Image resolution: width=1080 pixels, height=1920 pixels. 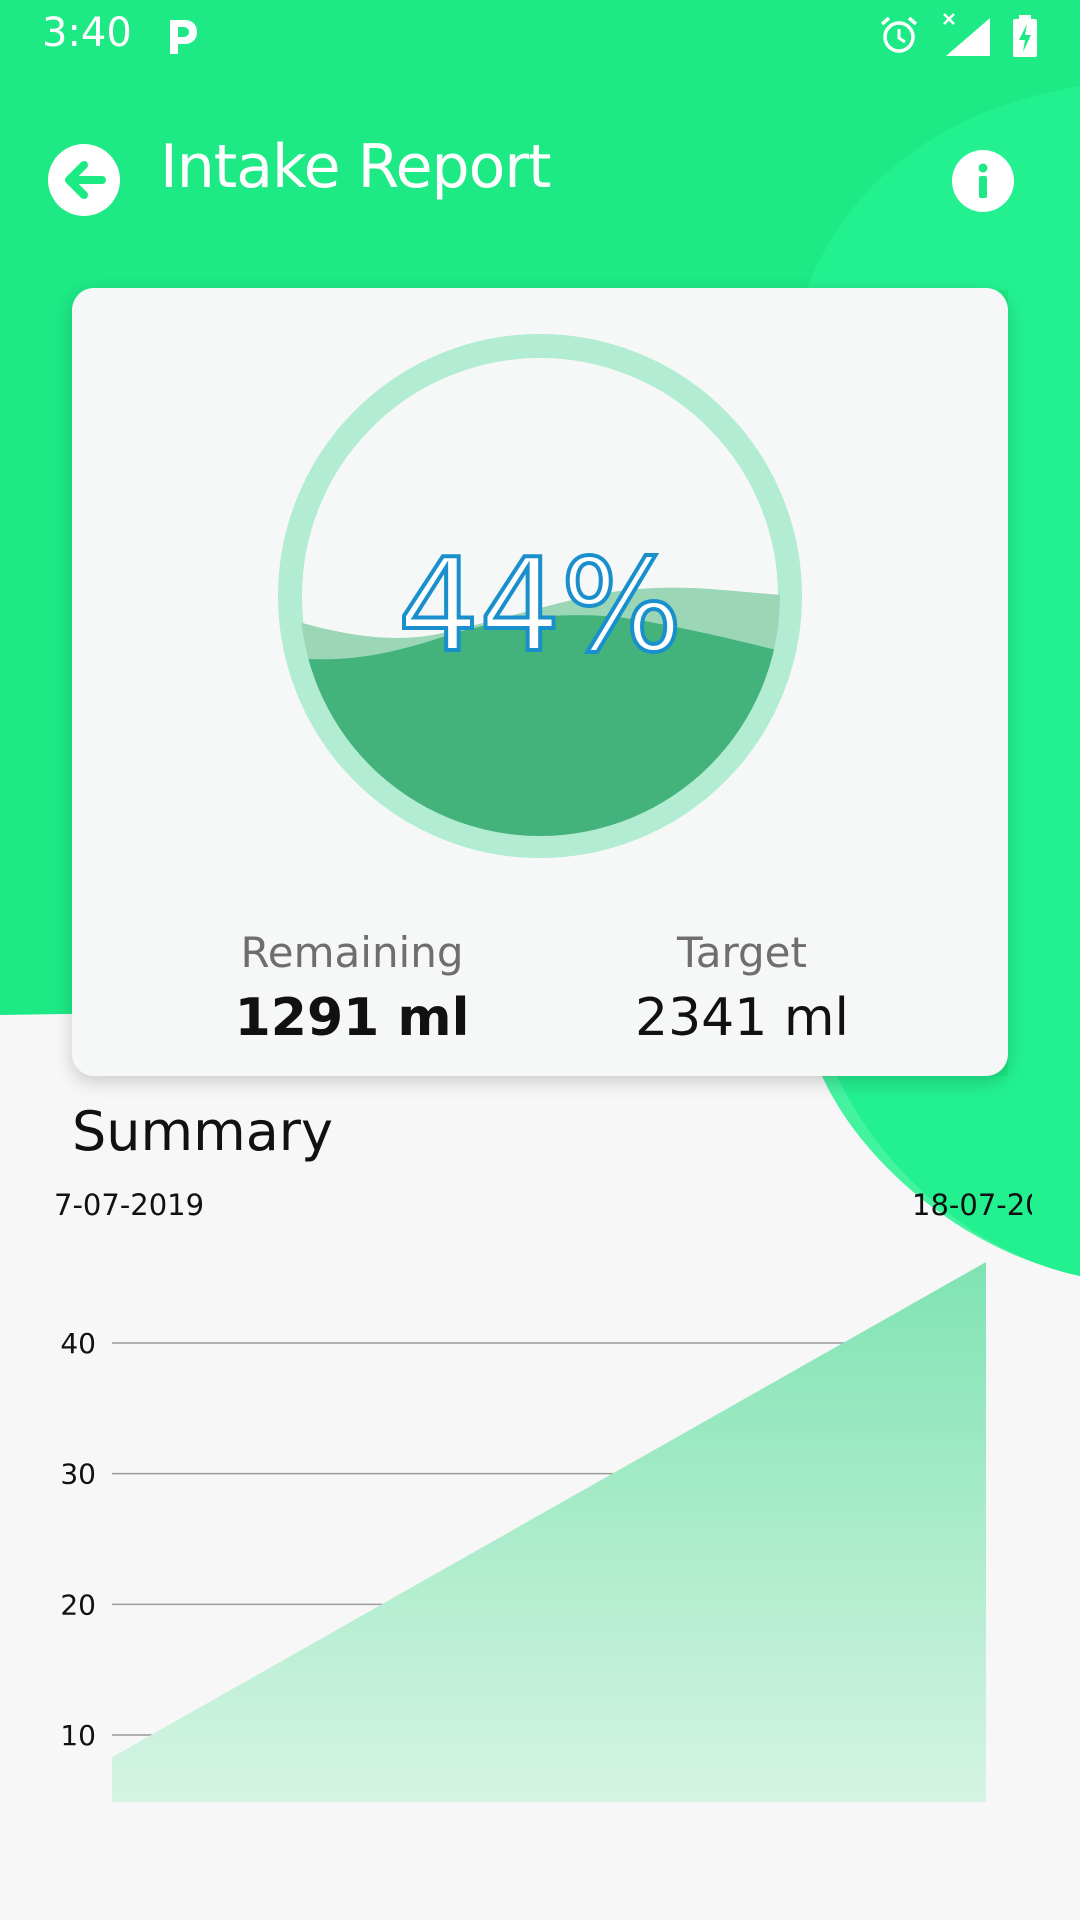 I want to click on back-button, so click(x=84, y=180).